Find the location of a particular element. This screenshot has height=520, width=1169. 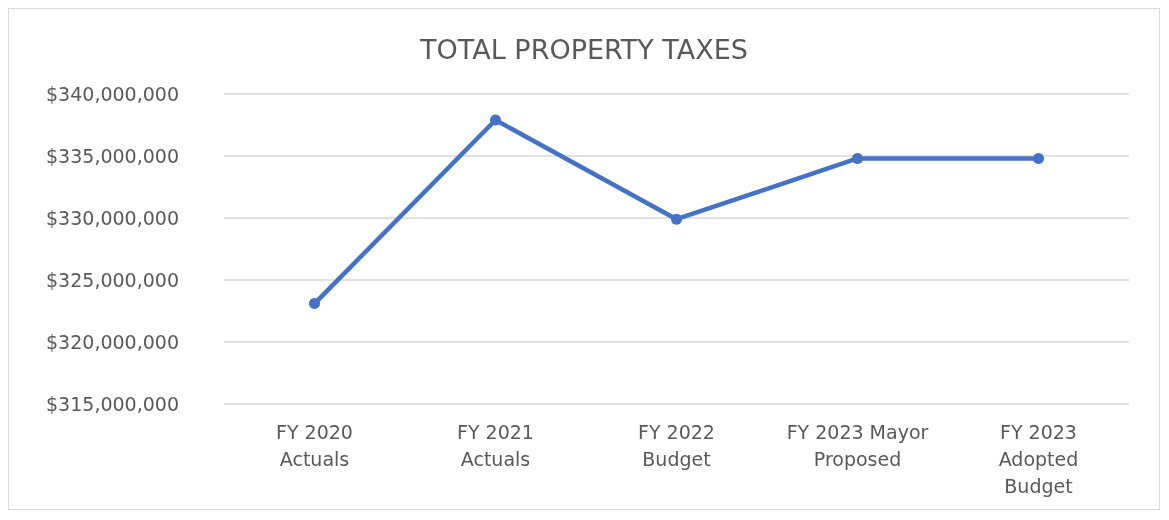

x-tick-label: FY 2020 Actuals is located at coordinates (314, 445).